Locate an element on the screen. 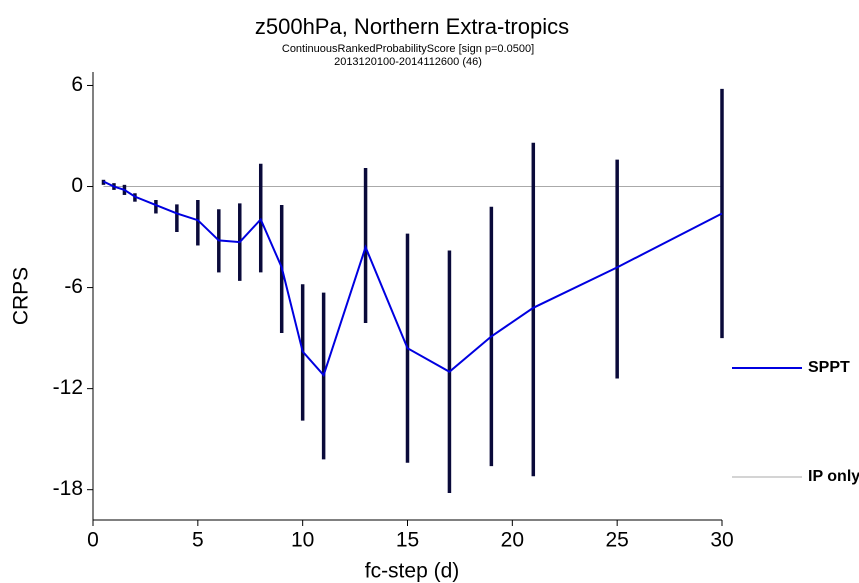 The image size is (859, 583). x-tick-label: 0 is located at coordinates (93, 540).